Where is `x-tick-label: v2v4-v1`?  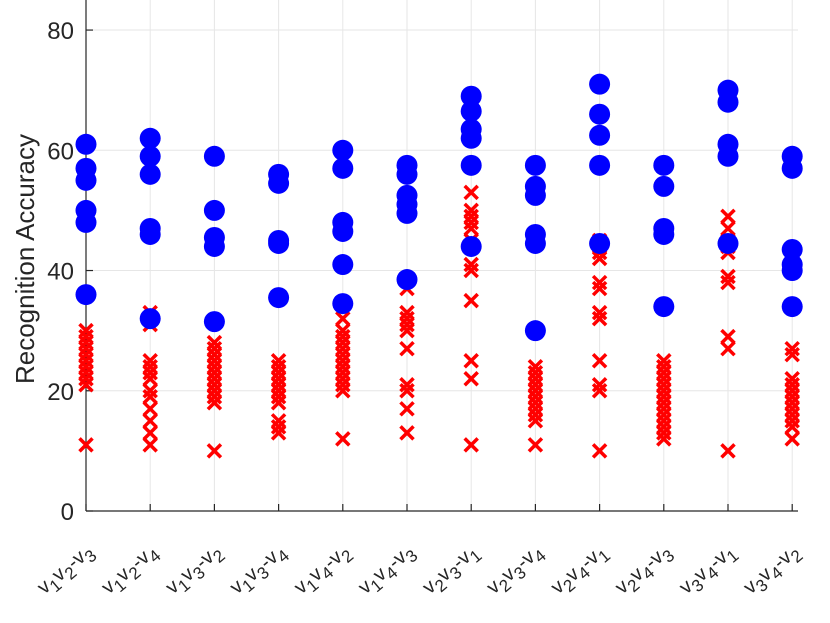 x-tick-label: v2v4-v1 is located at coordinates (580, 571).